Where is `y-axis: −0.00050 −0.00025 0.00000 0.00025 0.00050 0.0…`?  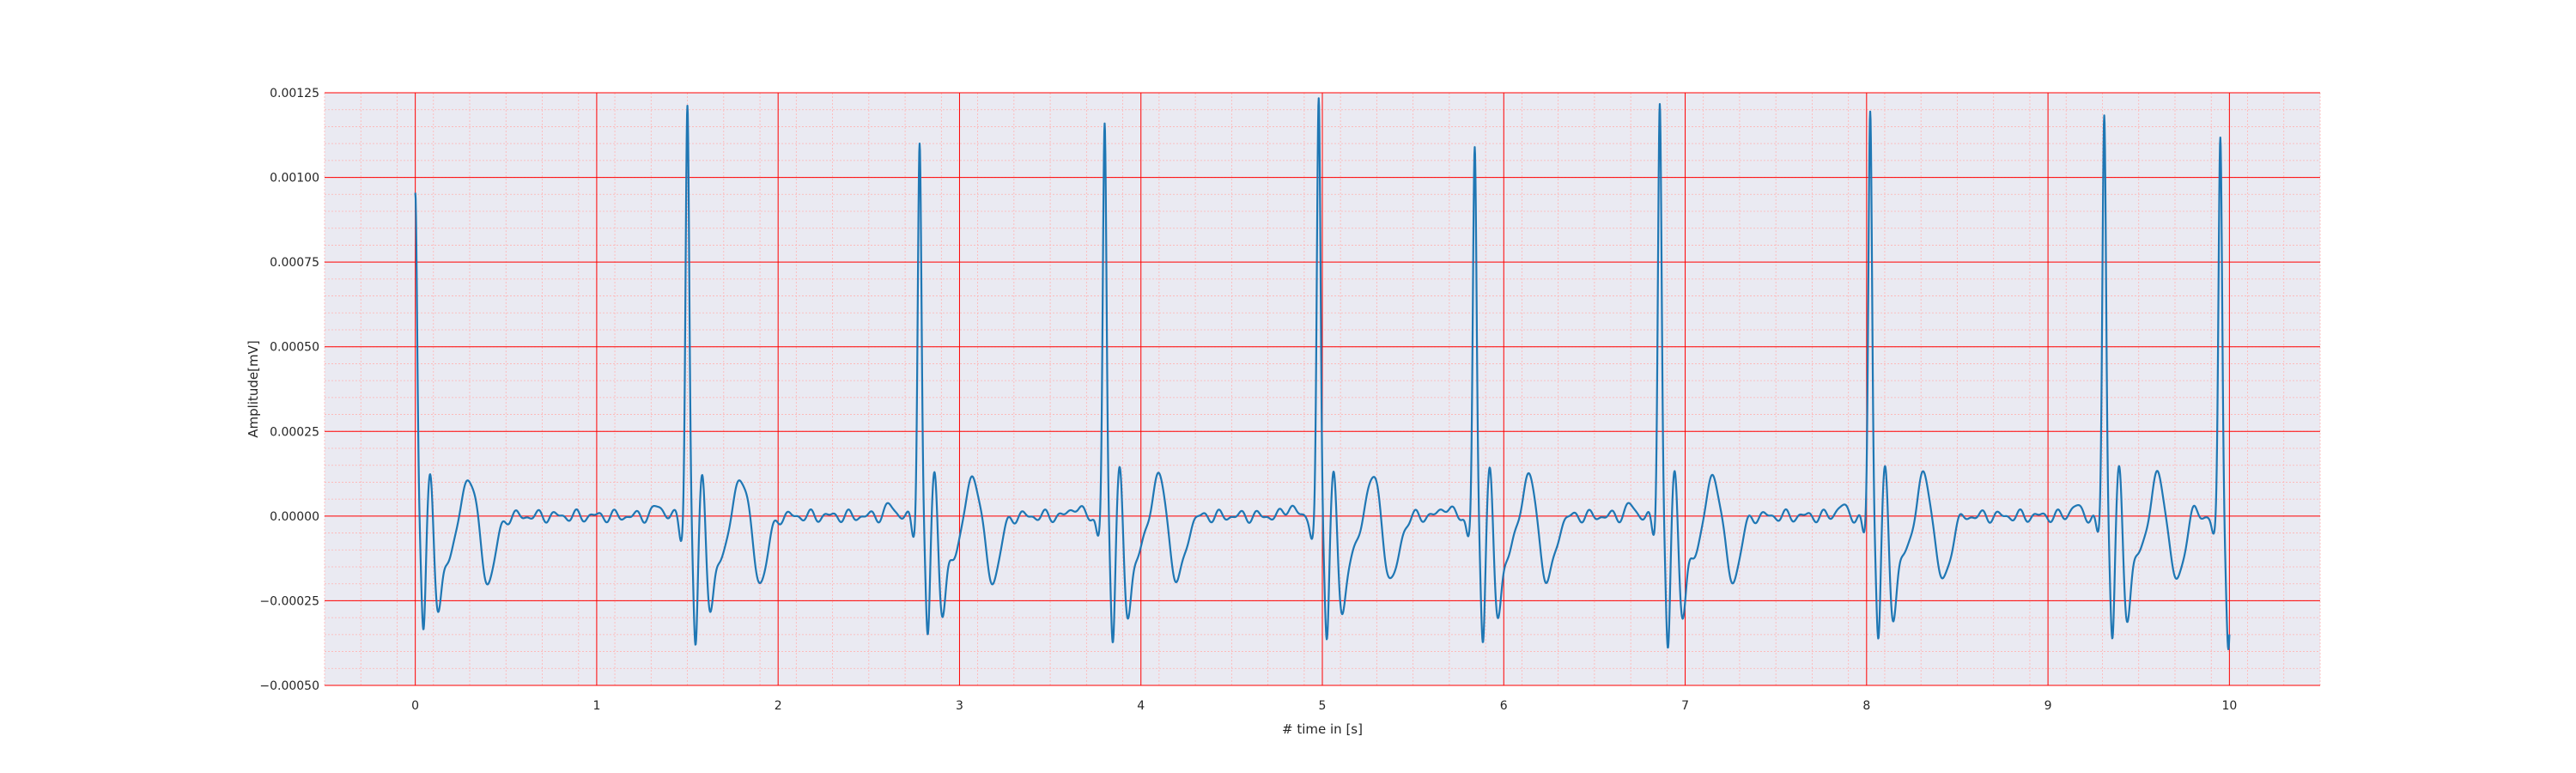 y-axis: −0.00050 −0.00025 0.00000 0.00025 0.00050 0.0… is located at coordinates (289, 390).